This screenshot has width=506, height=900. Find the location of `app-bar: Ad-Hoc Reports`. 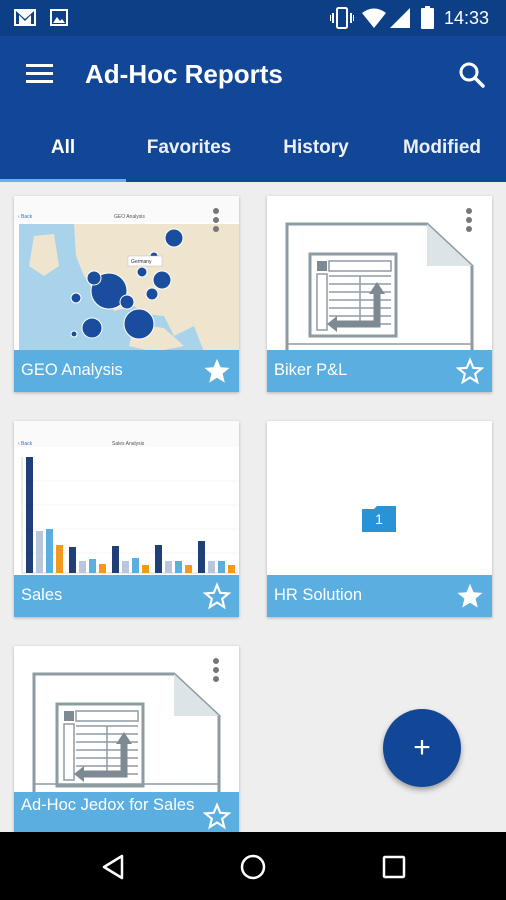

app-bar: Ad-Hoc Reports is located at coordinates (253, 75).